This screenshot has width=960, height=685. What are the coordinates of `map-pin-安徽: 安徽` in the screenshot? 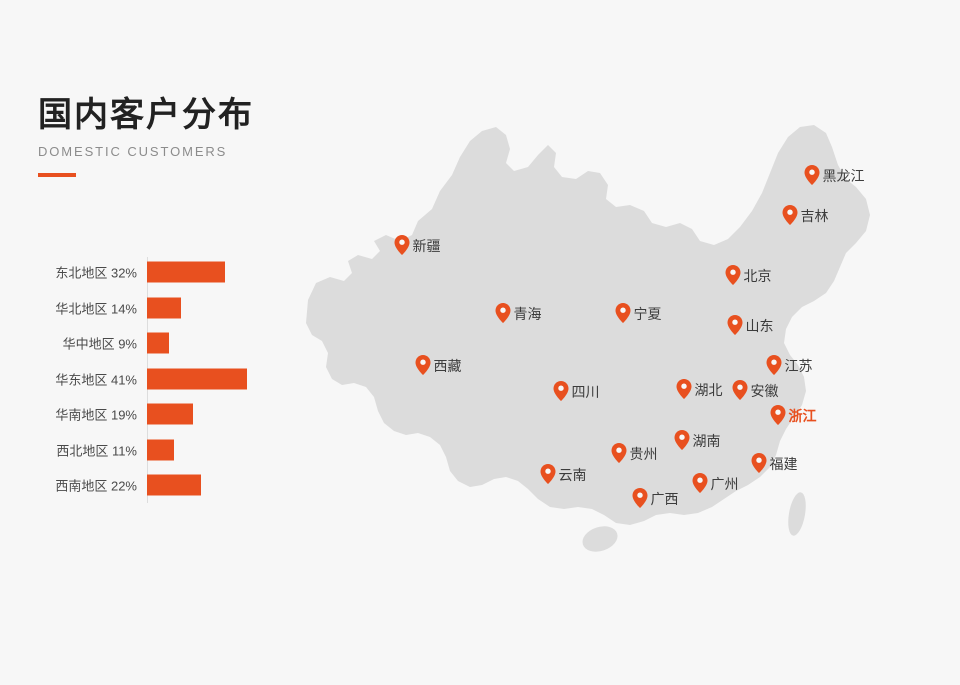 It's located at (755, 390).